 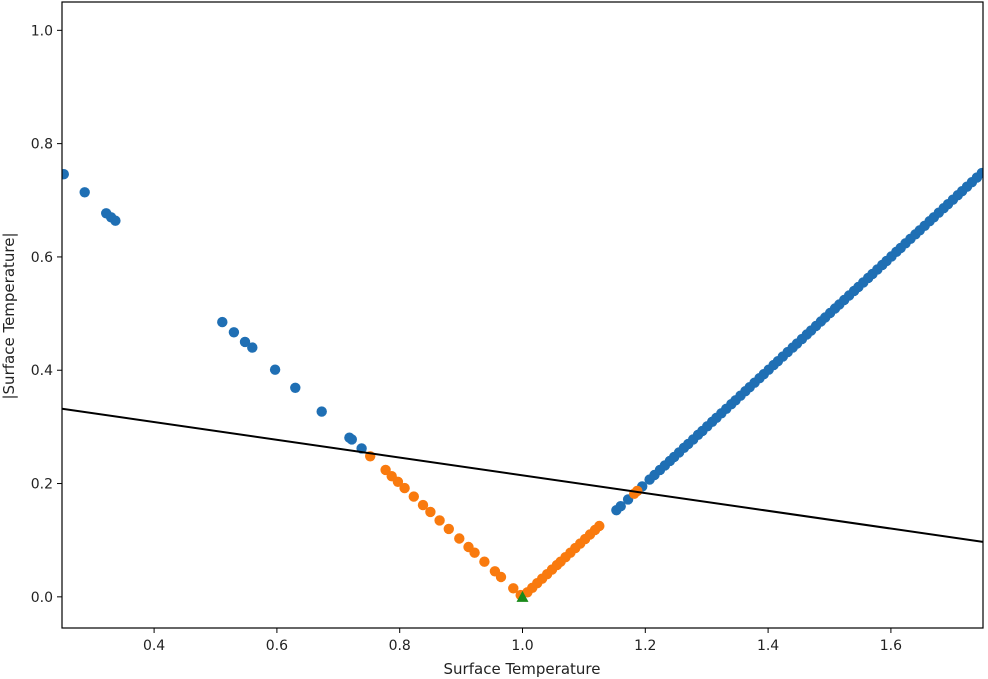 I want to click on x-tick-label-2: 0.8, so click(x=400, y=646).